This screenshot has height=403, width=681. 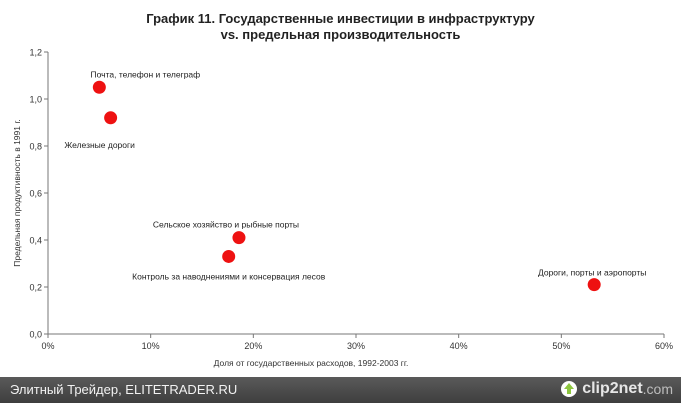 I want to click on chart-title-line2: vs. предельная производительность, so click(x=340, y=34).